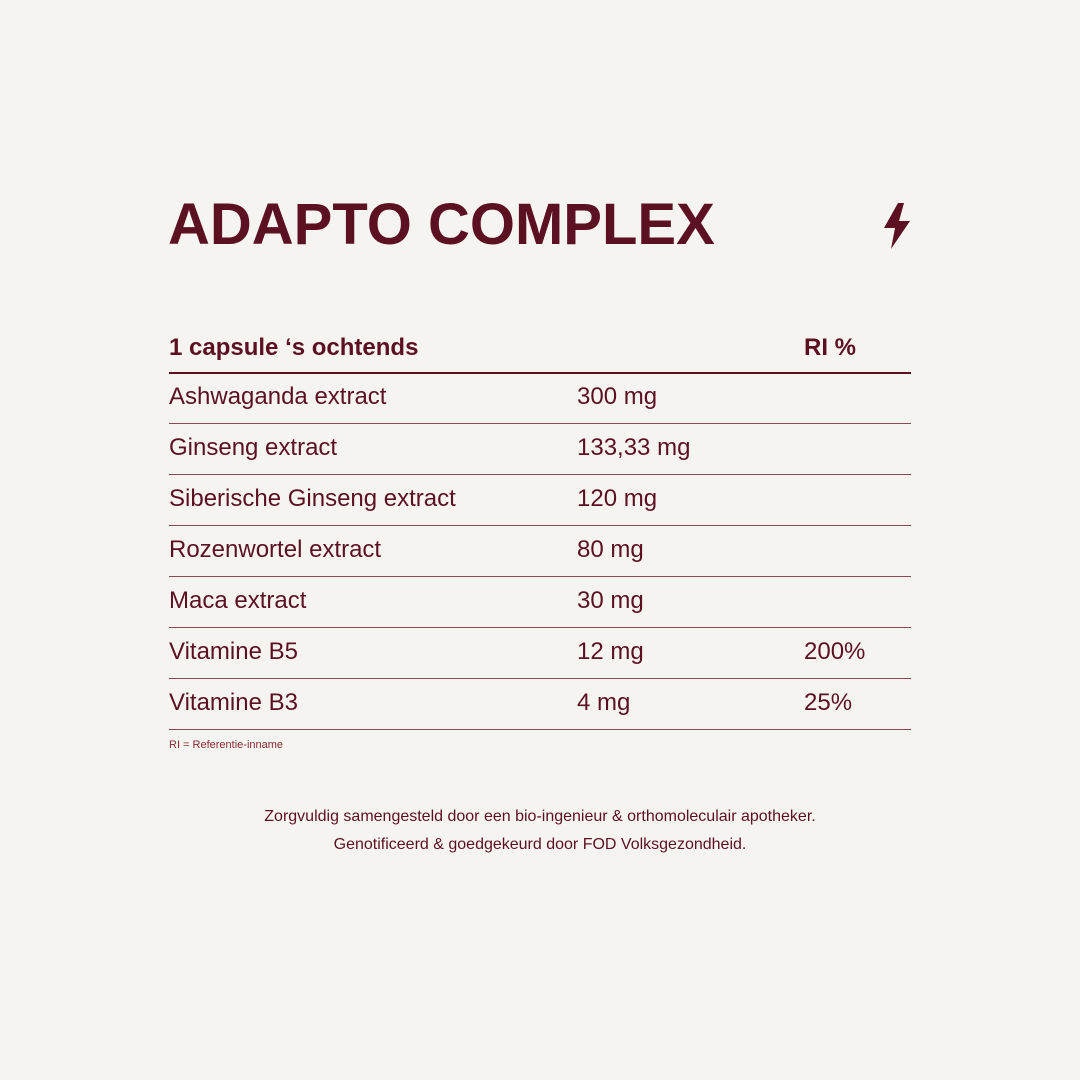 The image size is (1080, 1080). Describe the element at coordinates (897, 226) in the screenshot. I see `lightning-bolt-icon` at that location.